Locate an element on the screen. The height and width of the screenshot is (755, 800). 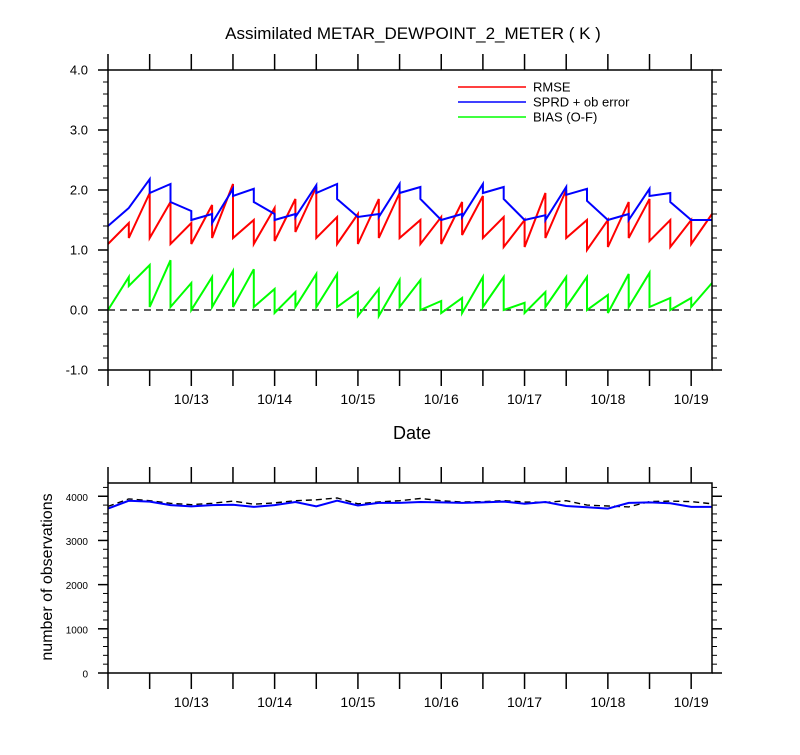
bottom-x-tick-label: 10/14 is located at coordinates (274, 702).